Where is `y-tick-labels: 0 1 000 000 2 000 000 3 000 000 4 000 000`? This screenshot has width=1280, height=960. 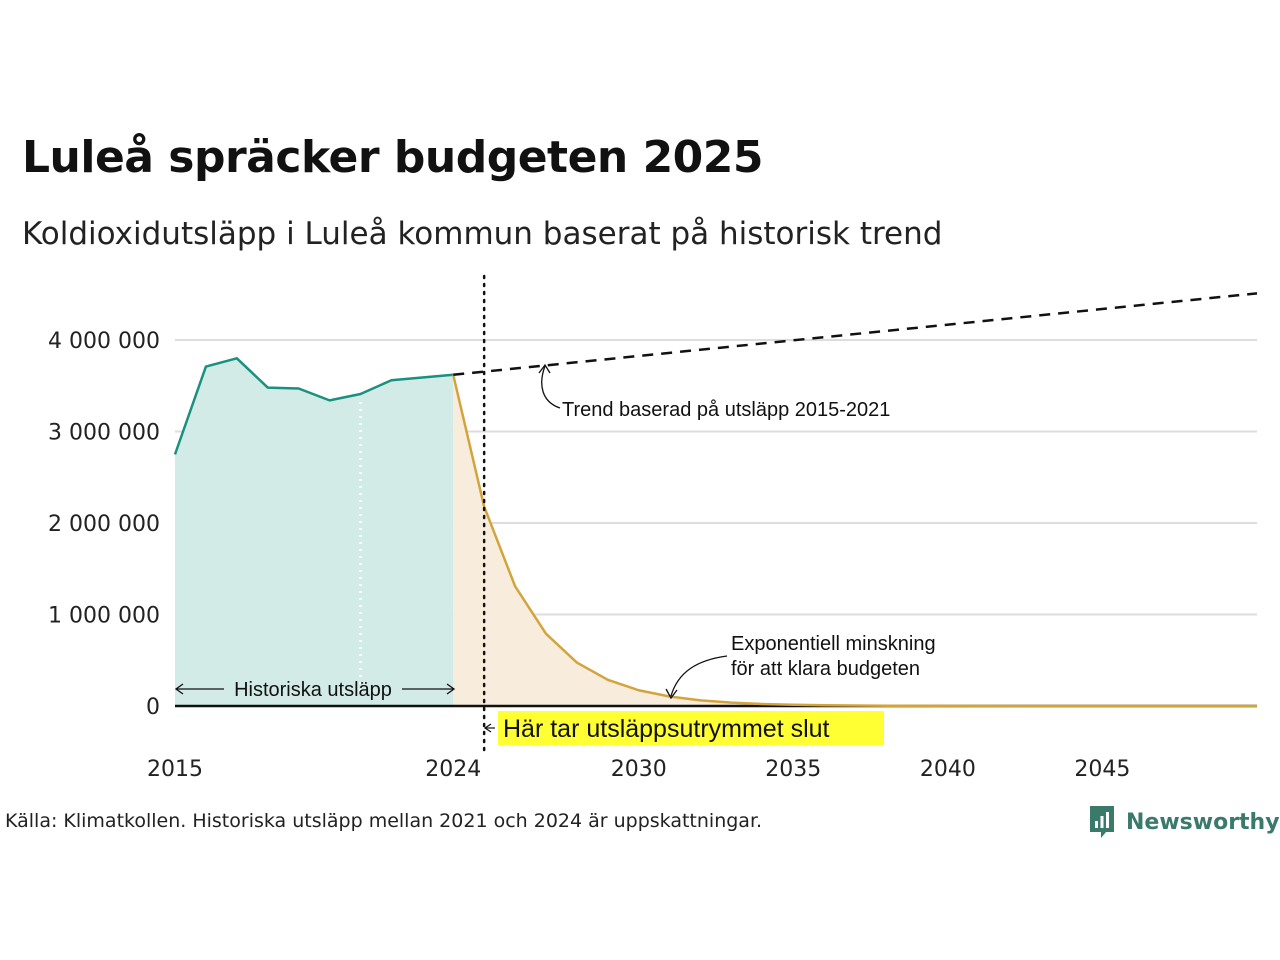
y-tick-labels: 0 1 000 000 2 000 000 3 000 000 4 000 000 is located at coordinates (104, 524).